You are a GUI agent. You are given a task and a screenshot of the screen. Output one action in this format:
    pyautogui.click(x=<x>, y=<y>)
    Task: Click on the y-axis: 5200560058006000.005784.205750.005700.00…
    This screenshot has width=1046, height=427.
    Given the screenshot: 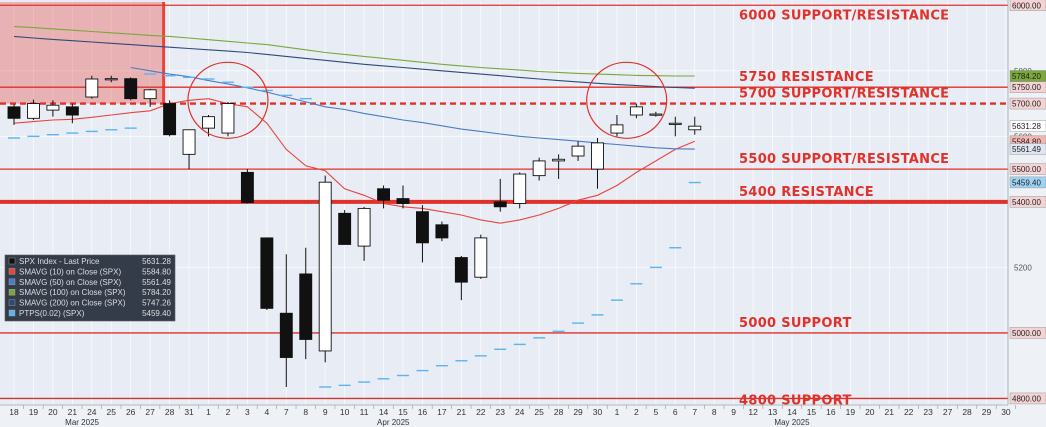 What is the action you would take?
    pyautogui.click(x=1026, y=213)
    